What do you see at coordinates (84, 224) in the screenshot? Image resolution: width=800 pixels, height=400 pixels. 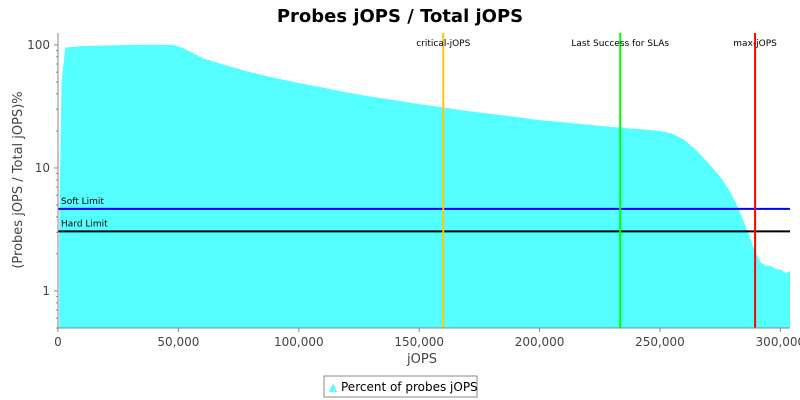 I see `limit-label-hard-limit: Hard Limit` at bounding box center [84, 224].